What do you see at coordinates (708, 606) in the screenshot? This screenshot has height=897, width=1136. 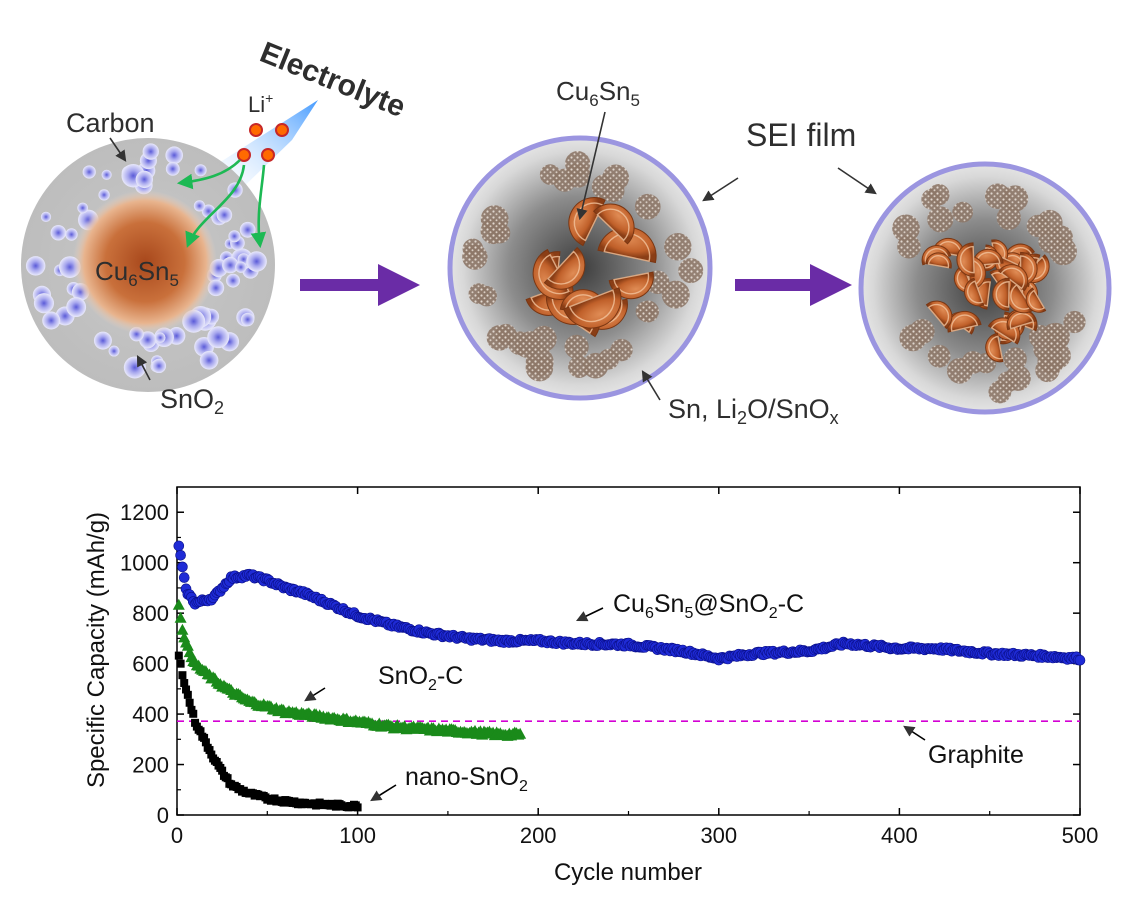 I see `series-label-composite: Cu6Sn5@SnO2-C` at bounding box center [708, 606].